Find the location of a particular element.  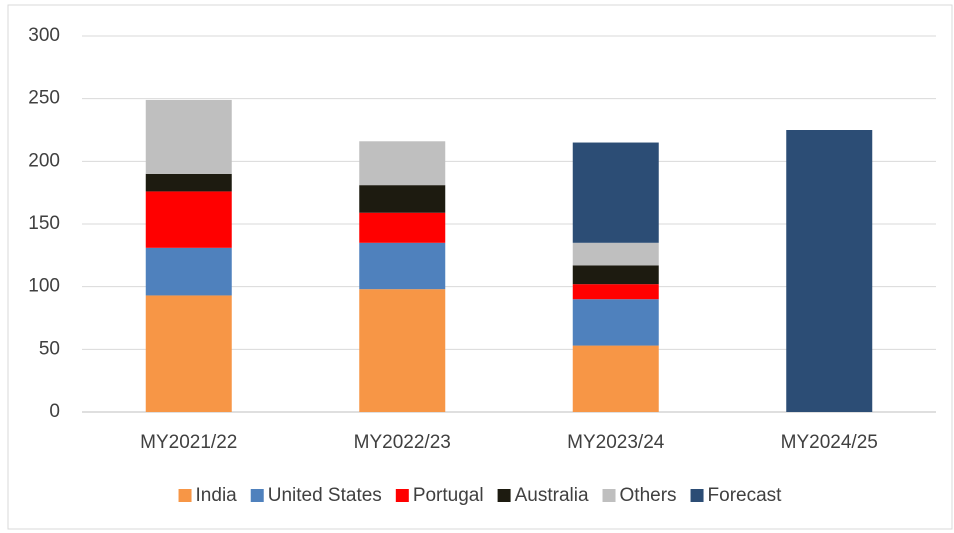

x-tick-label: MY2022/23 is located at coordinates (402, 442).